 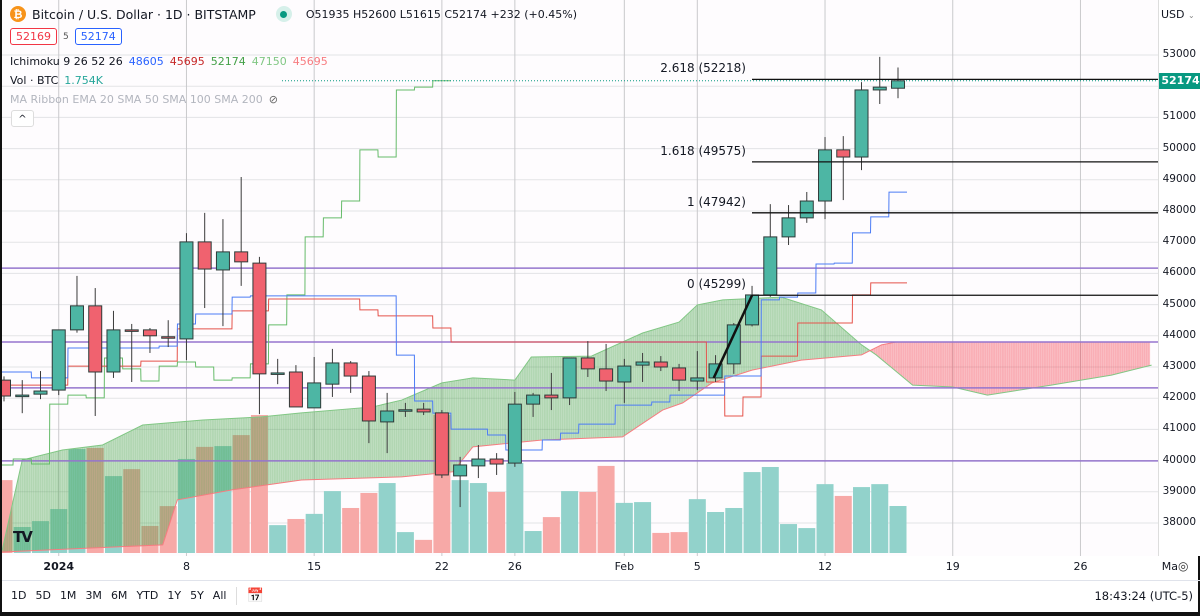 What do you see at coordinates (144, 14) in the screenshot?
I see `symbol-title: Bitcoin / U.S. Dollar · 1D · BITSTAMP` at bounding box center [144, 14].